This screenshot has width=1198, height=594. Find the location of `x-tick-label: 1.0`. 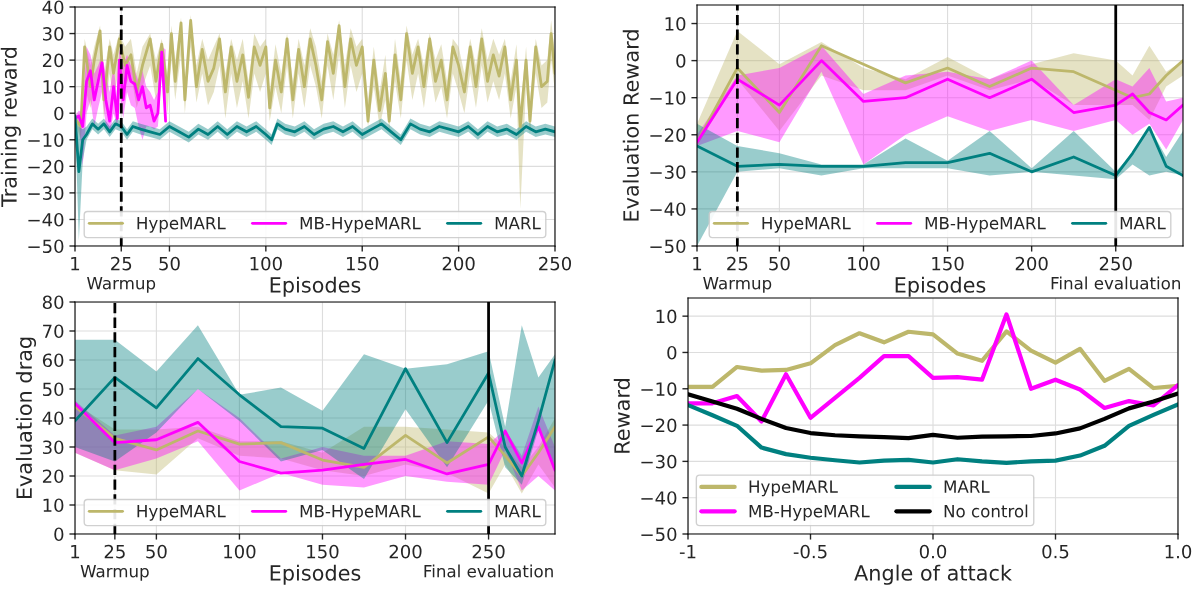

x-tick-label: 1.0 is located at coordinates (1178, 551).